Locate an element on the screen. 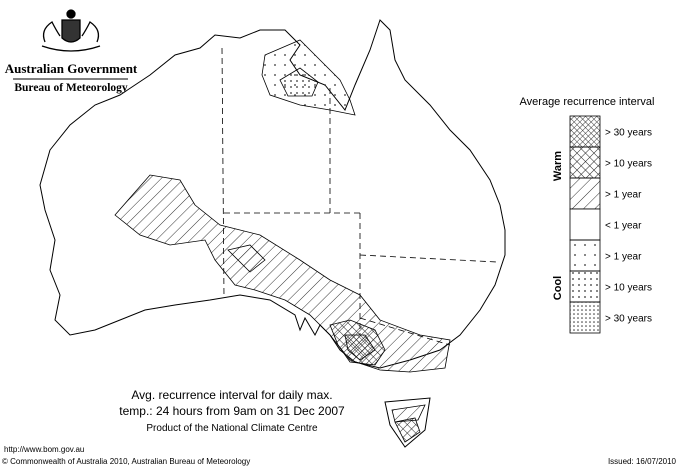 This screenshot has width=680, height=467. legend-title: Average recurrence interval is located at coordinates (587, 102).